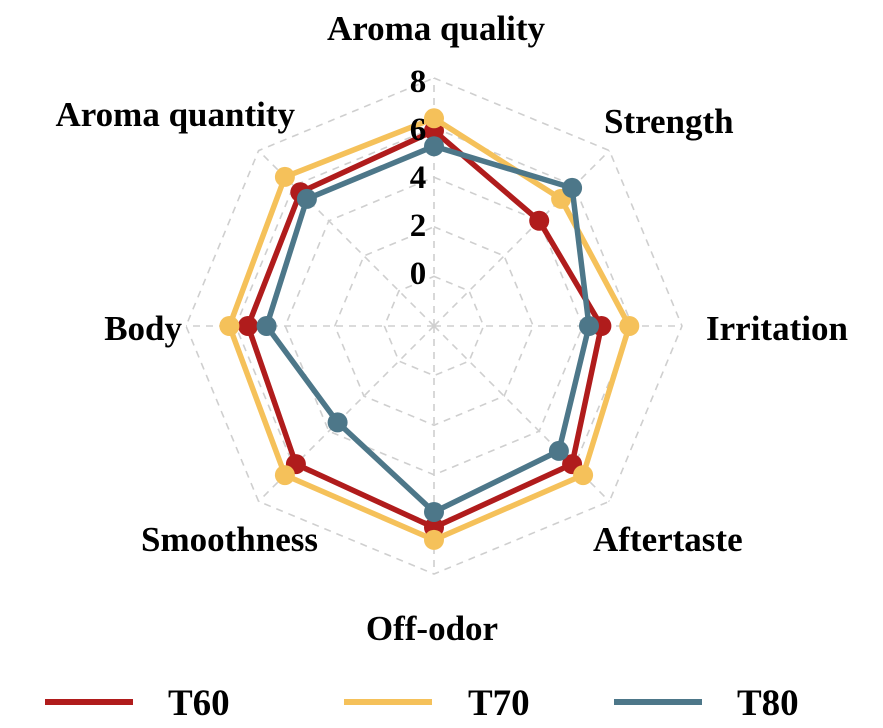 Image resolution: width=883 pixels, height=728 pixels. What do you see at coordinates (418, 226) in the screenshot?
I see `tick-label: 2` at bounding box center [418, 226].